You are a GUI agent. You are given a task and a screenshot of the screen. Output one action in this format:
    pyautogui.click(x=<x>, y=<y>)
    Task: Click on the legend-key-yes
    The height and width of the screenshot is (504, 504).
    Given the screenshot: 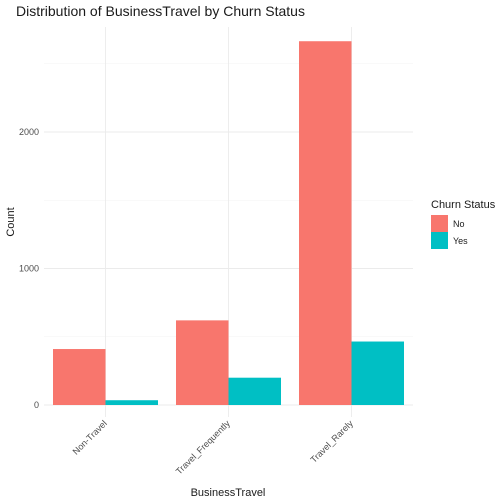 What is the action you would take?
    pyautogui.click(x=439, y=240)
    